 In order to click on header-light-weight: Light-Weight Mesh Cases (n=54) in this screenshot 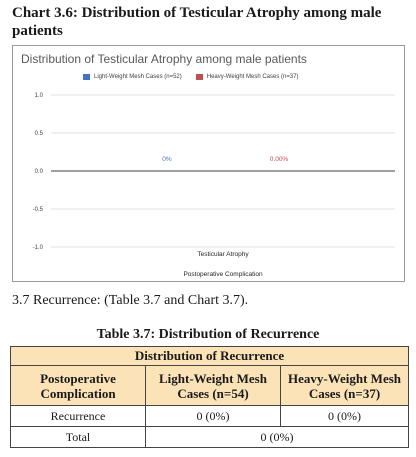, I will do `click(213, 385)`.